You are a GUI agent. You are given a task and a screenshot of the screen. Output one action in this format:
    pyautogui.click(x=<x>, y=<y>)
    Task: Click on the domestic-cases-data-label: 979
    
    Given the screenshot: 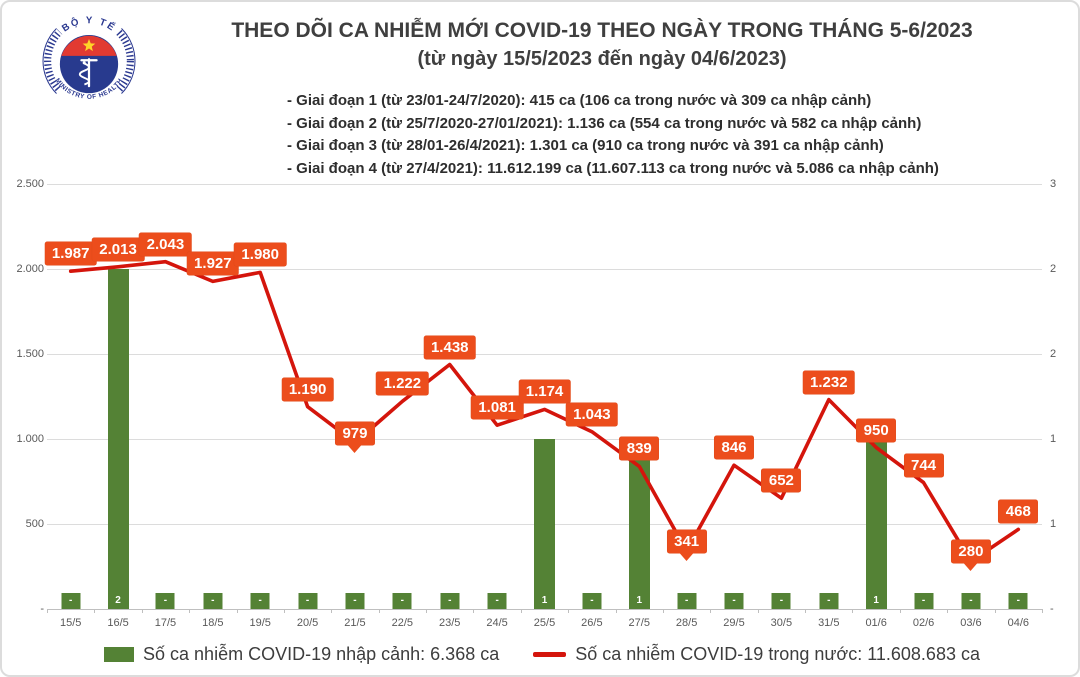 What is the action you would take?
    pyautogui.click(x=355, y=437)
    